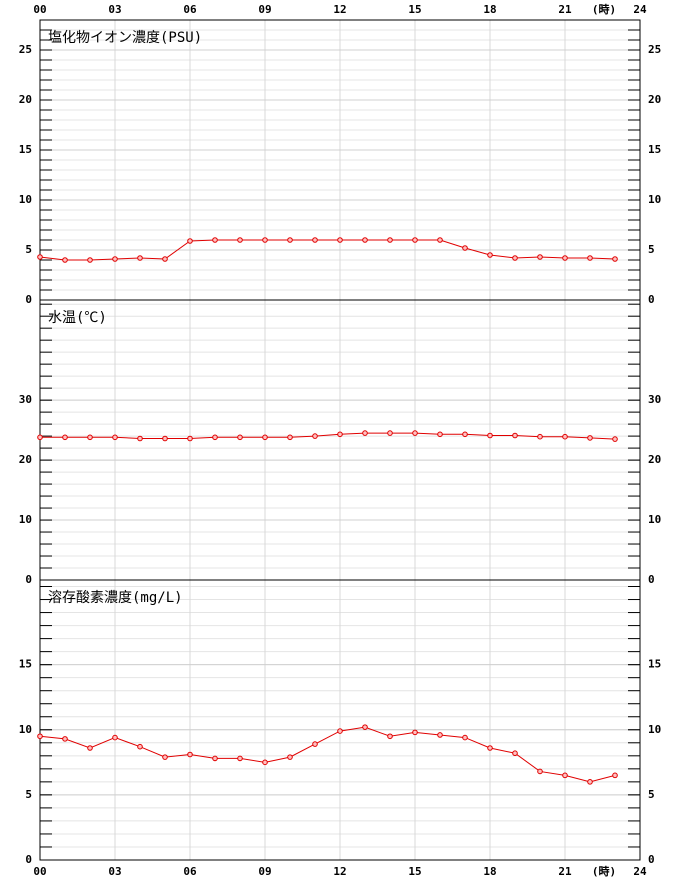 This screenshot has width=680, height=880. What do you see at coordinates (654, 399) in the screenshot?
I see `y-tick-label-right: 30` at bounding box center [654, 399].